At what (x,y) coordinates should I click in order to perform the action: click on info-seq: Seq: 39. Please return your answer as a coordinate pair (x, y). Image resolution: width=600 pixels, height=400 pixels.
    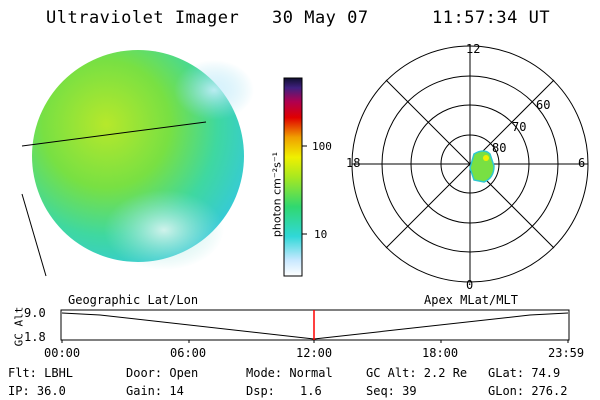
    Looking at the image, I should click on (391, 391).